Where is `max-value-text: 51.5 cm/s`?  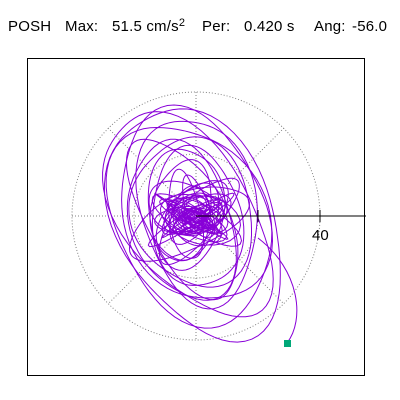 max-value-text: 51.5 cm/s is located at coordinates (145, 26).